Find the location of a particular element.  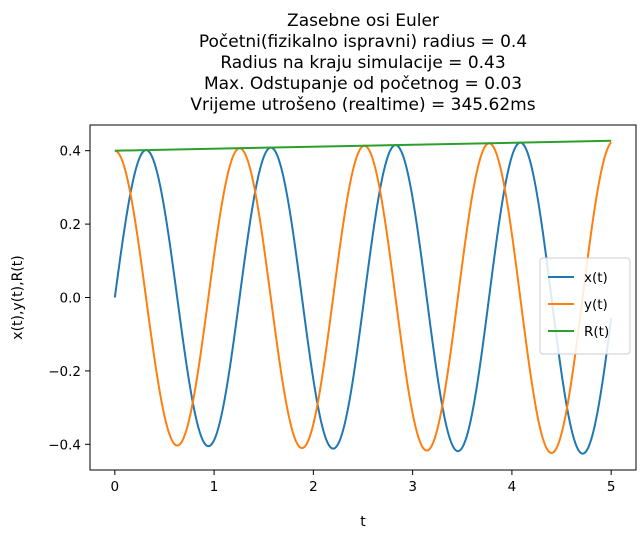

x-tick-label: 3 is located at coordinates (412, 487).